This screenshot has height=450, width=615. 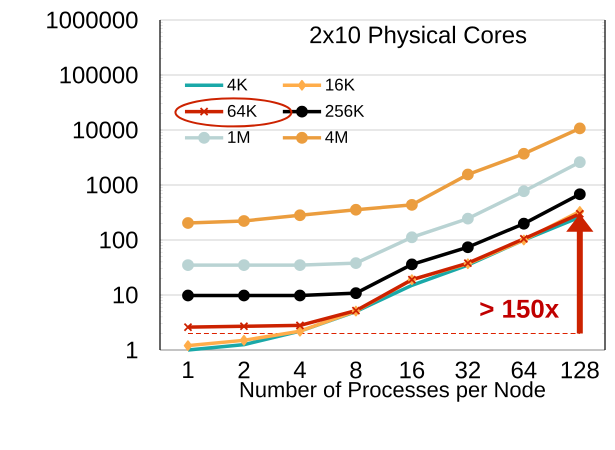 I want to click on y-tick-label: 1000, so click(x=112, y=185).